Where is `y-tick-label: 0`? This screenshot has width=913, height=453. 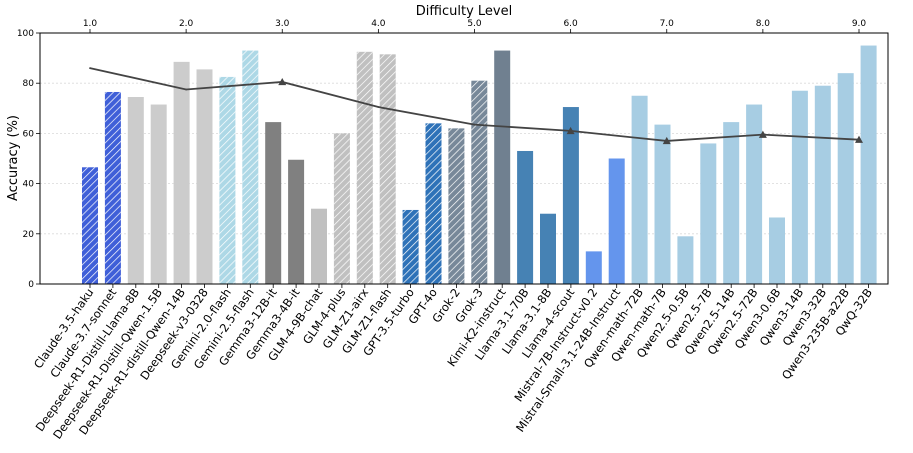 y-tick-label: 0 is located at coordinates (31, 285).